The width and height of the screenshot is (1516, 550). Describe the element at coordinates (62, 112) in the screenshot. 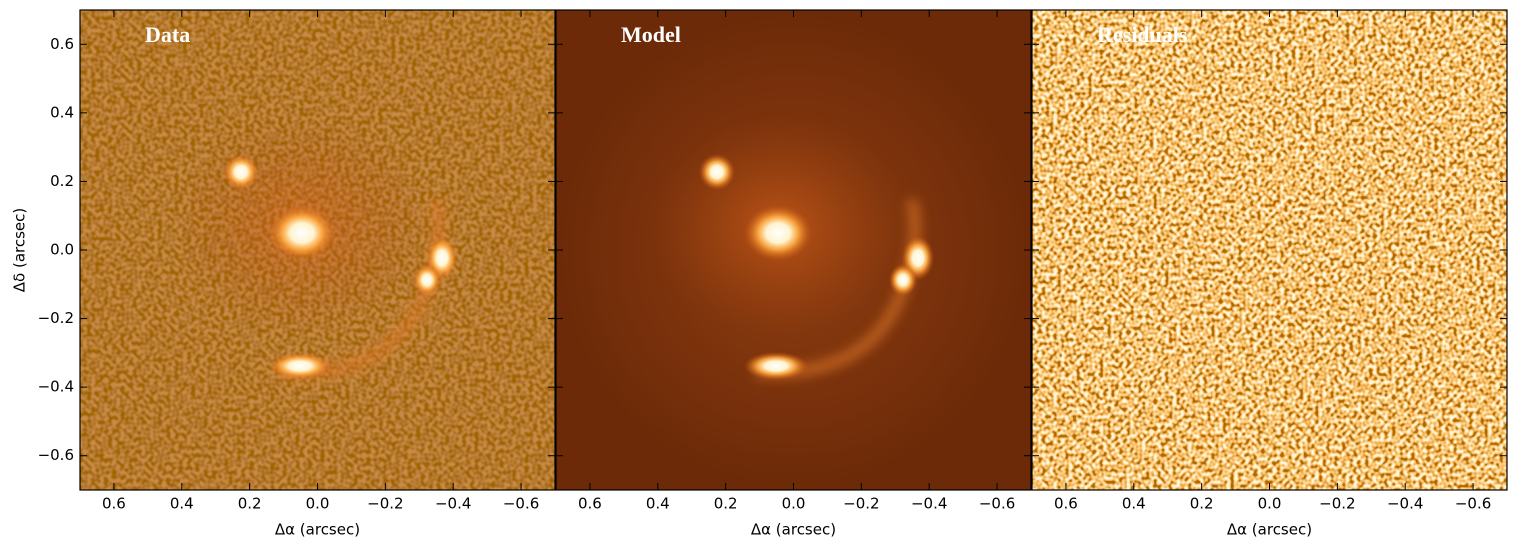

I see `y-tick-label: 0.4` at that location.